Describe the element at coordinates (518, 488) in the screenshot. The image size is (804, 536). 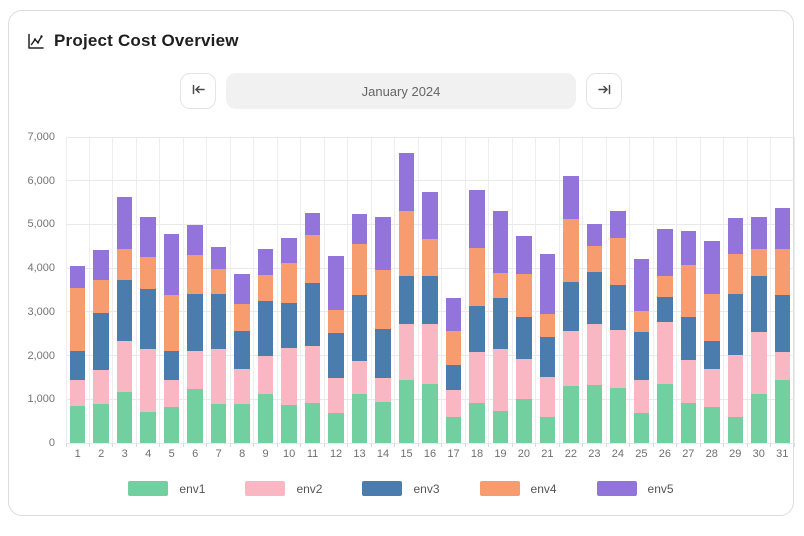
I see `legend-item-env4: env4` at that location.